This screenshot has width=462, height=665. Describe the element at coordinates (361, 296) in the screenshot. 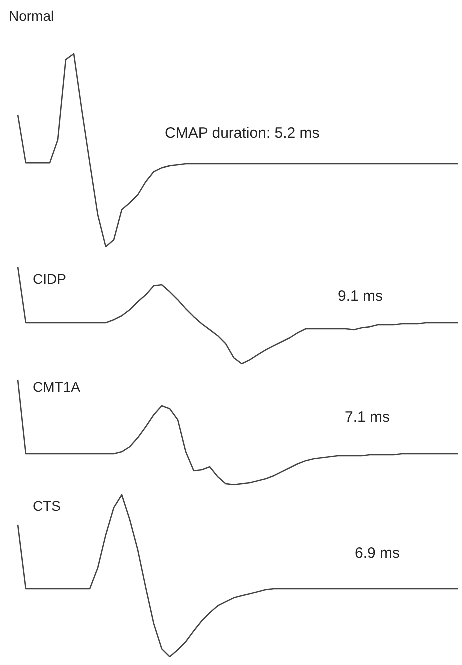

I see `annotation: 9.1 ms` at that location.